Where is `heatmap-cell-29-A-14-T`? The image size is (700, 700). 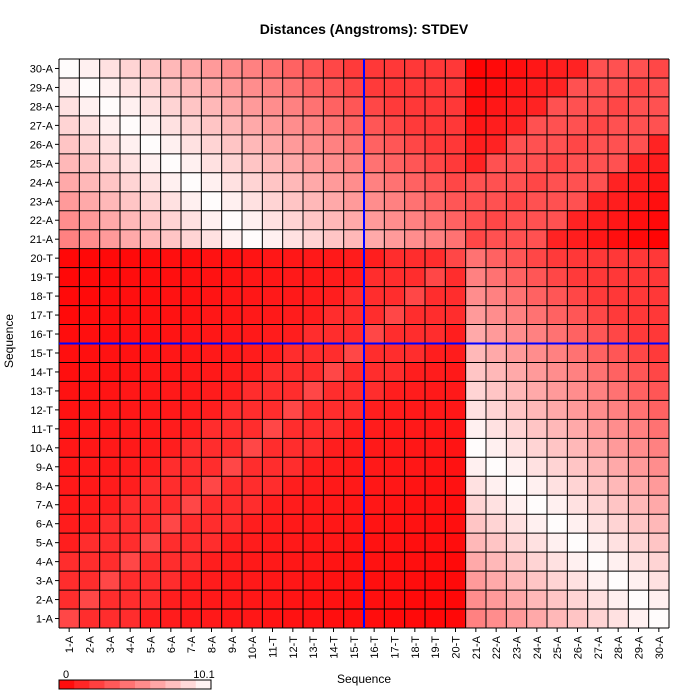 heatmap-cell-29-A-14-T is located at coordinates (333, 87).